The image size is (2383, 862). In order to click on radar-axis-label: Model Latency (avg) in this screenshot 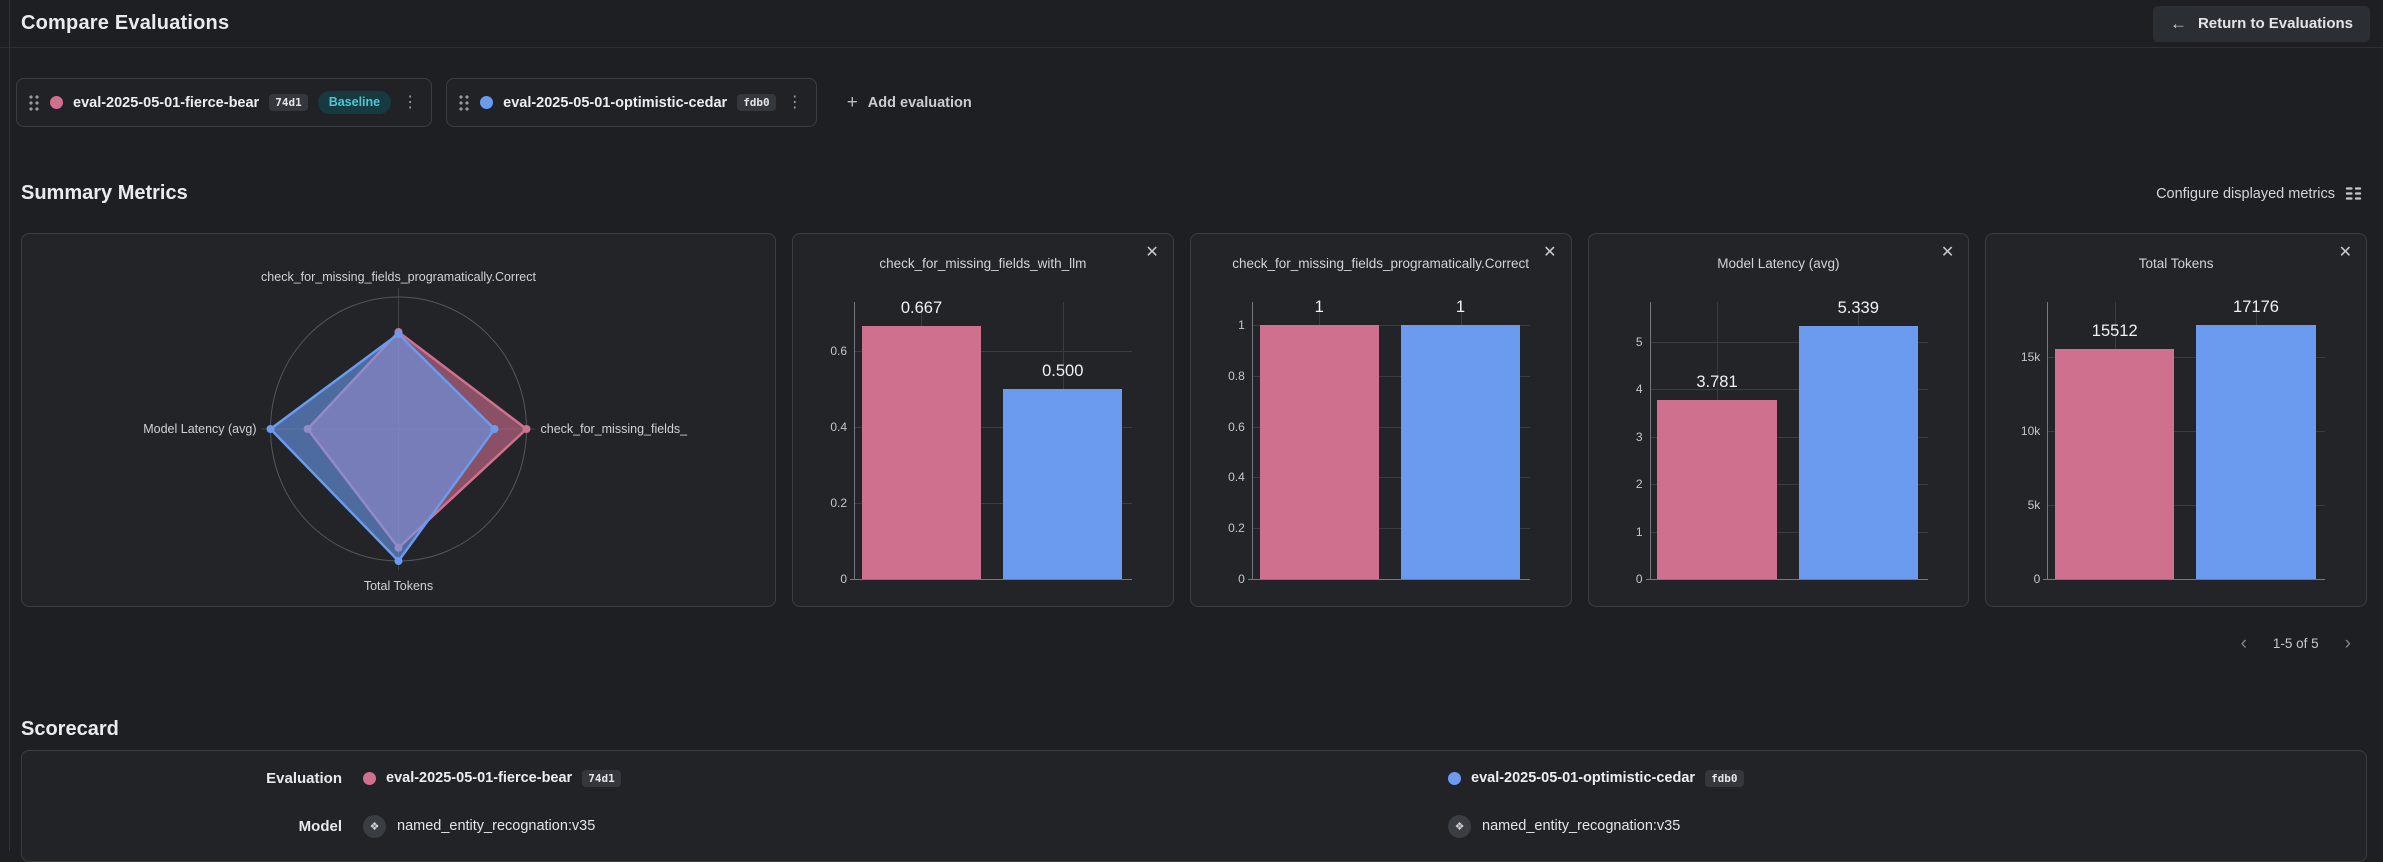, I will do `click(199, 429)`.